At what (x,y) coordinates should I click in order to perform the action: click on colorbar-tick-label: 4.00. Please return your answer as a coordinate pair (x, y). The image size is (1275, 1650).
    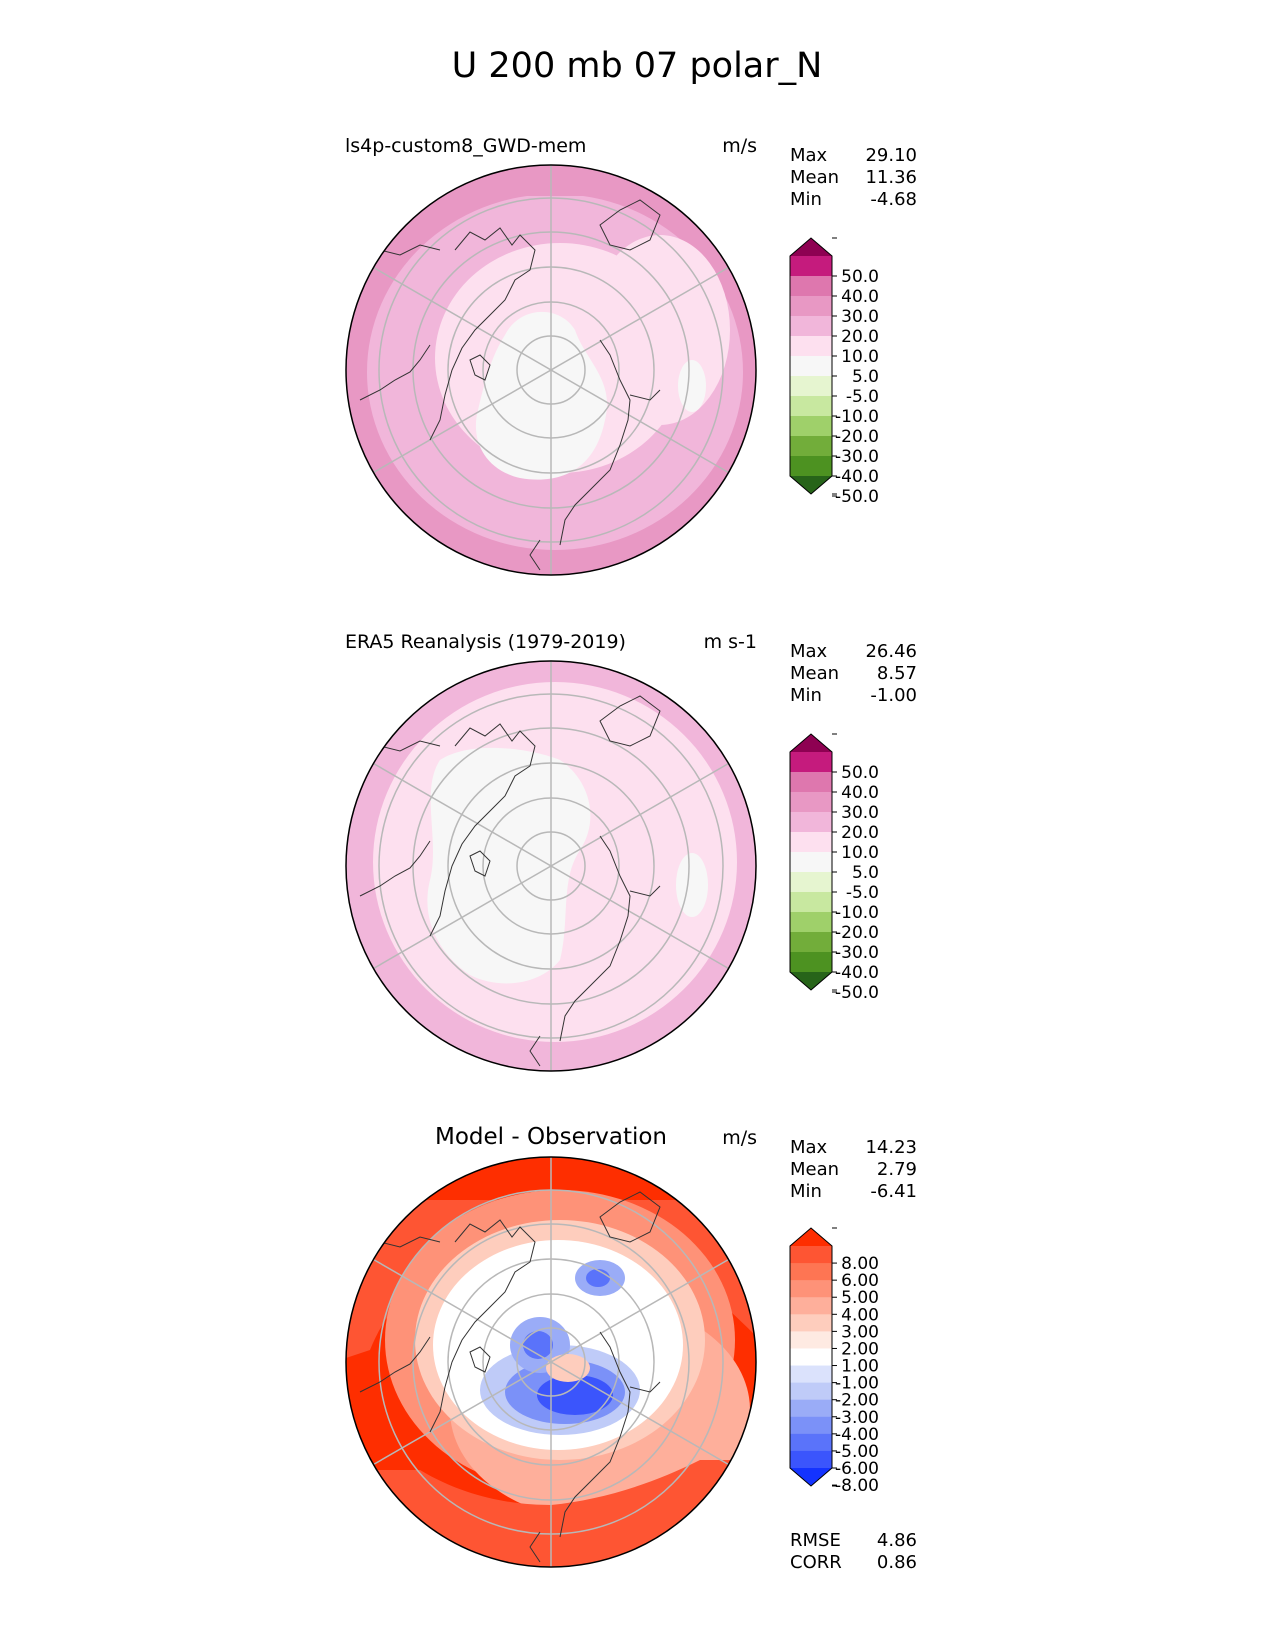
    Looking at the image, I should click on (860, 1315).